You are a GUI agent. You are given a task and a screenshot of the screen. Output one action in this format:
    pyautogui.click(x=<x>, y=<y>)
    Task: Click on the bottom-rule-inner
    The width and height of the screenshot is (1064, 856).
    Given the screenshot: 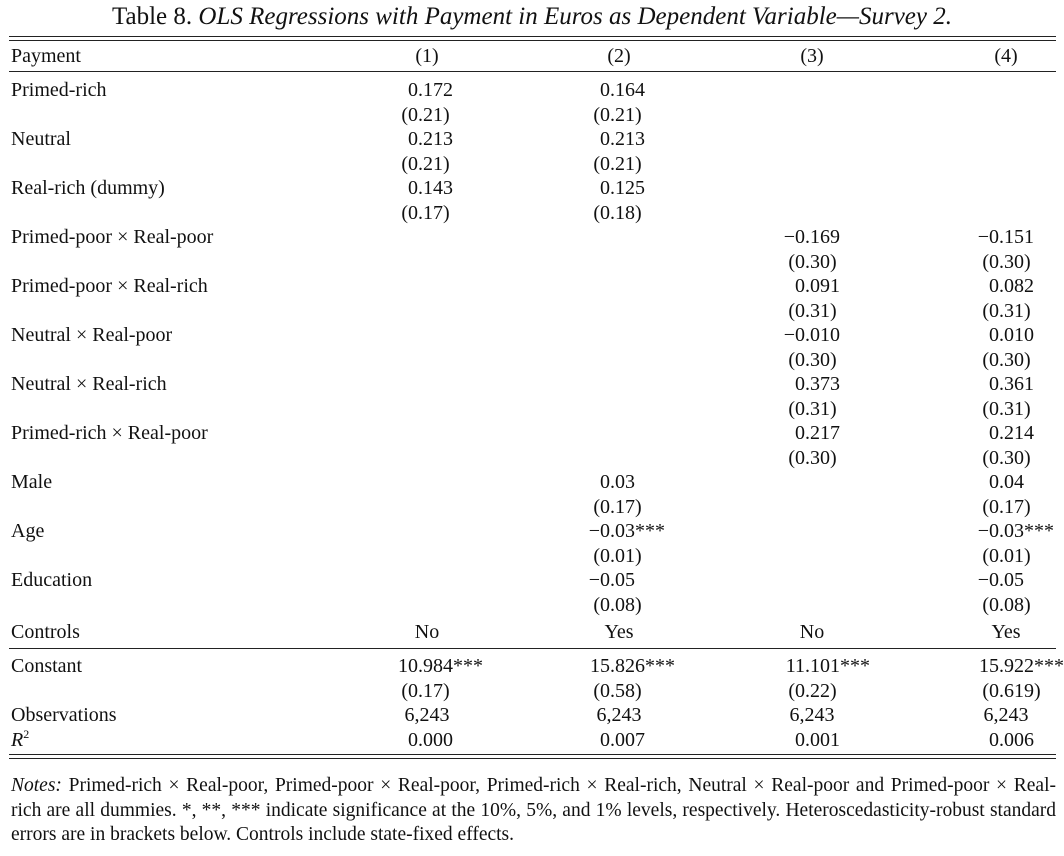 What is the action you would take?
    pyautogui.click(x=532, y=754)
    